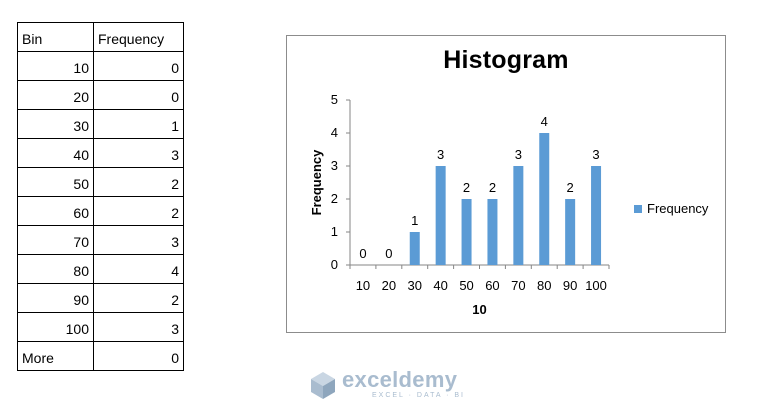 The height and width of the screenshot is (418, 760). I want to click on table-row: 80 4, so click(100, 269).